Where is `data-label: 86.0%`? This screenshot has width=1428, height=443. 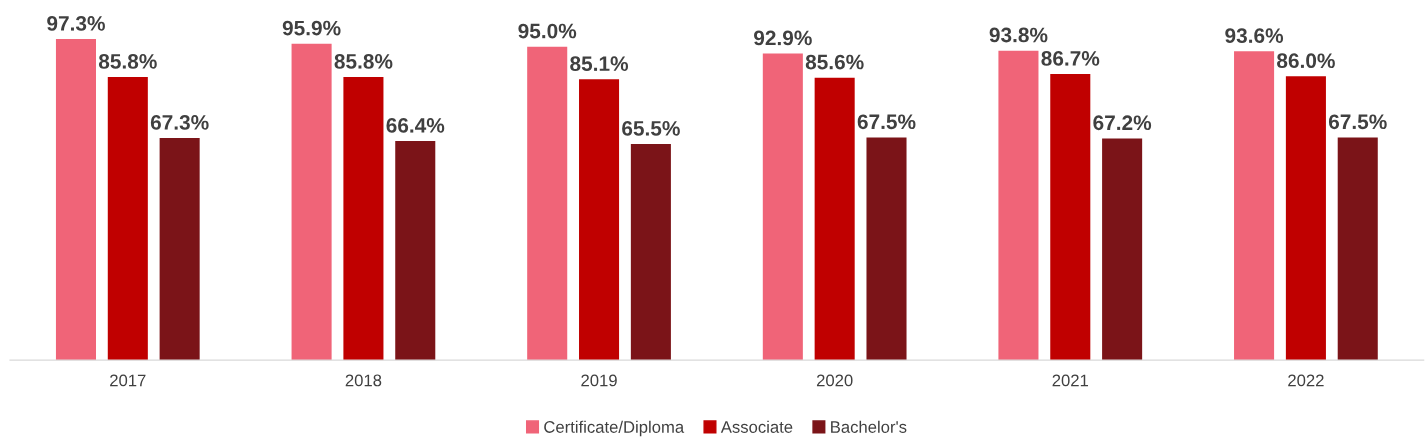
data-label: 86.0% is located at coordinates (1306, 61).